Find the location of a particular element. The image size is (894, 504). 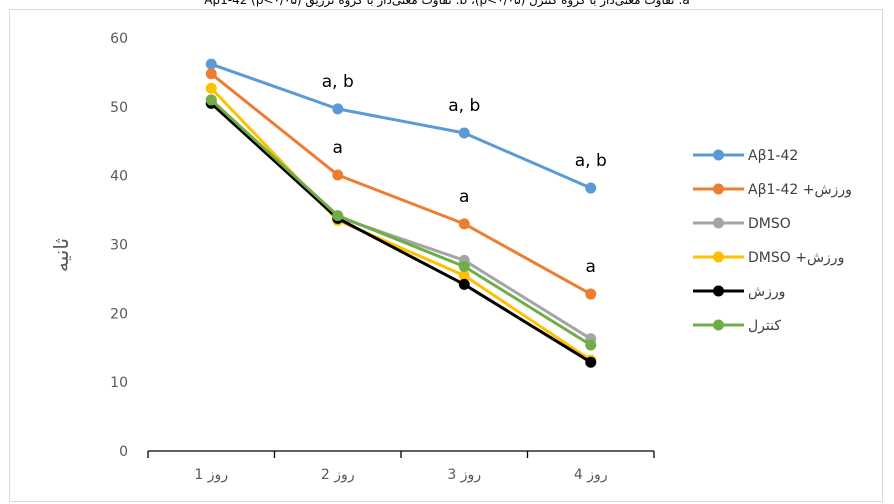

legend-label: Aβ1-42 is located at coordinates (773, 156).